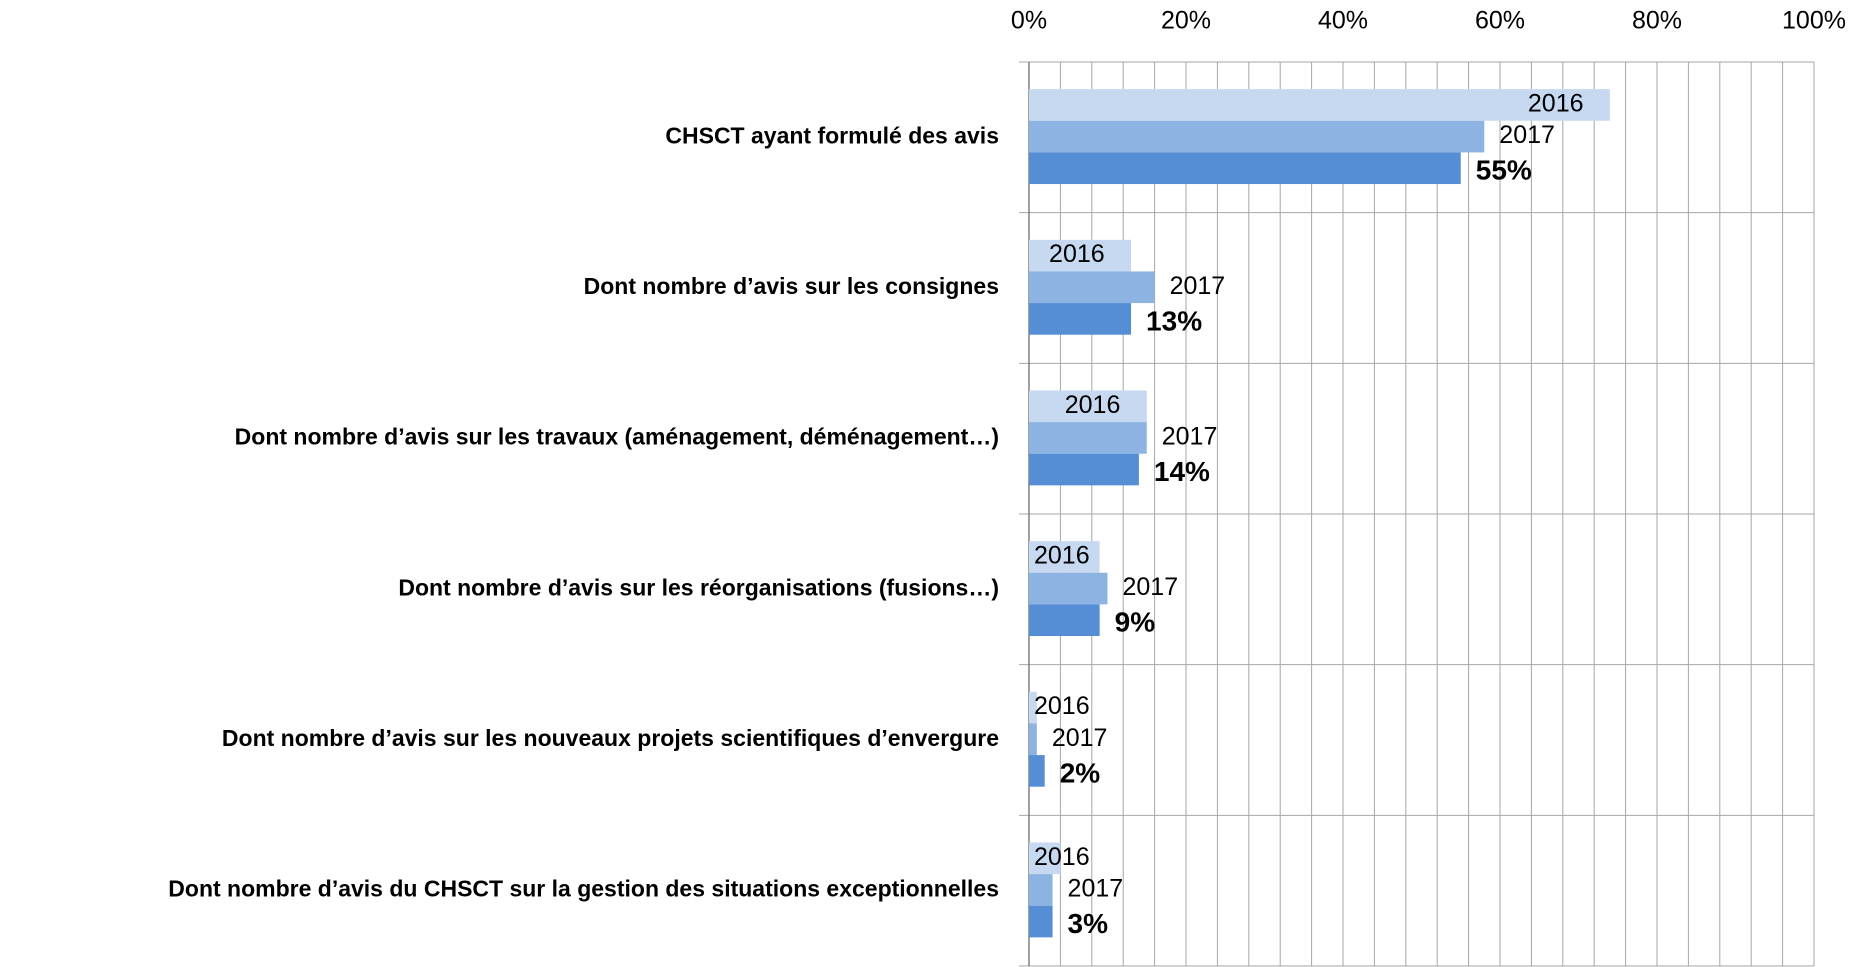  I want to click on x-tick-label: 20%, so click(1186, 21).